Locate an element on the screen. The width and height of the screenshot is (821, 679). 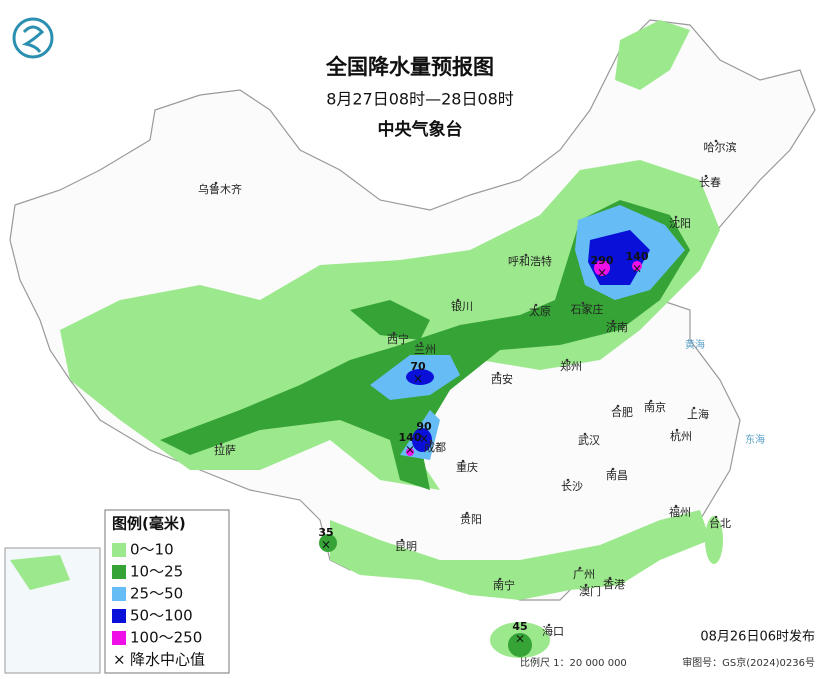
logo is located at coordinates (33, 38).